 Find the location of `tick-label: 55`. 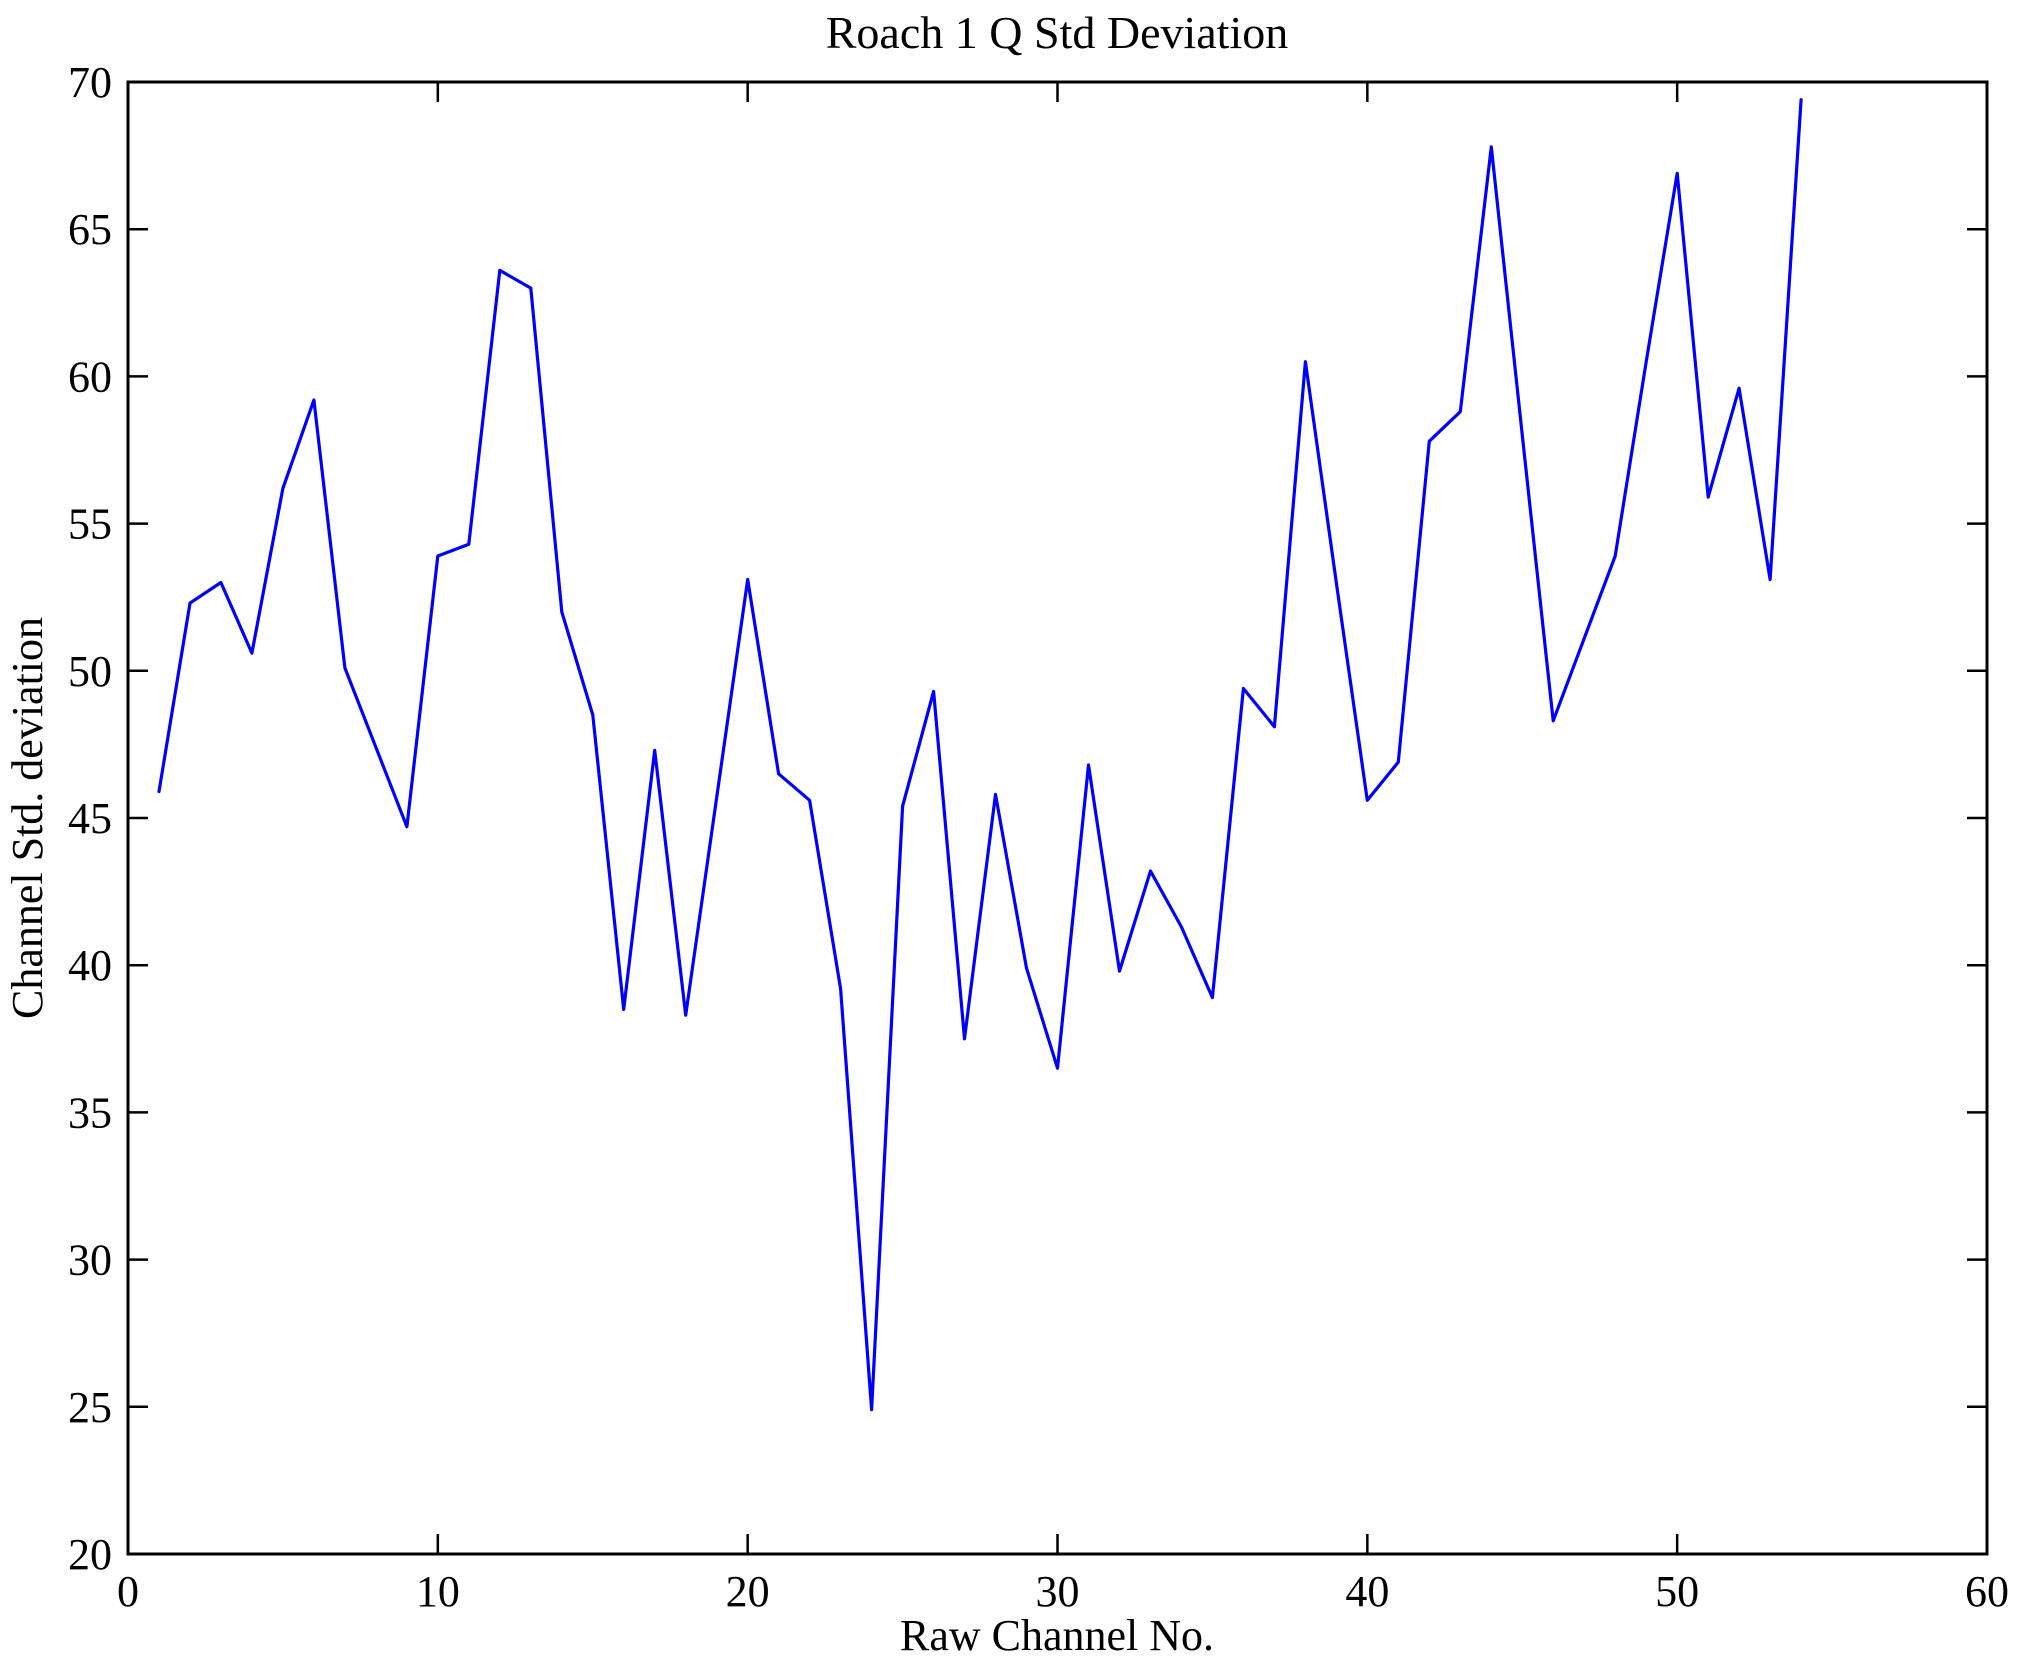

tick-label: 55 is located at coordinates (90, 524).